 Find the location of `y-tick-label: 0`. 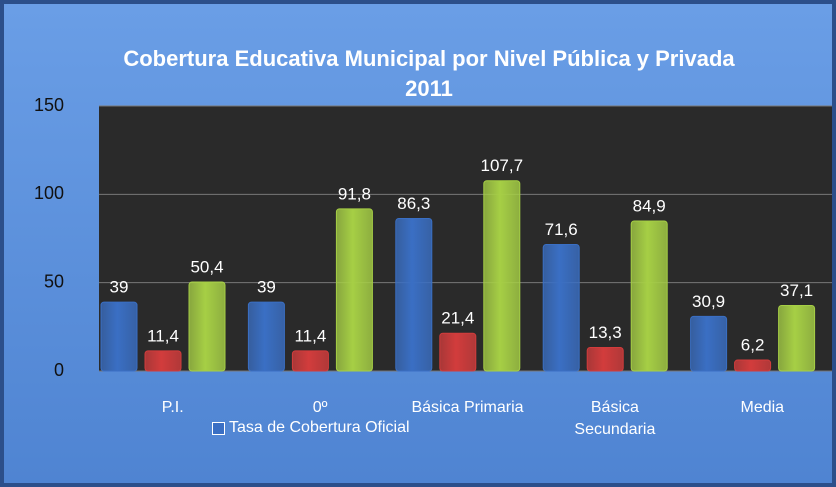

y-tick-label: 0 is located at coordinates (59, 370).